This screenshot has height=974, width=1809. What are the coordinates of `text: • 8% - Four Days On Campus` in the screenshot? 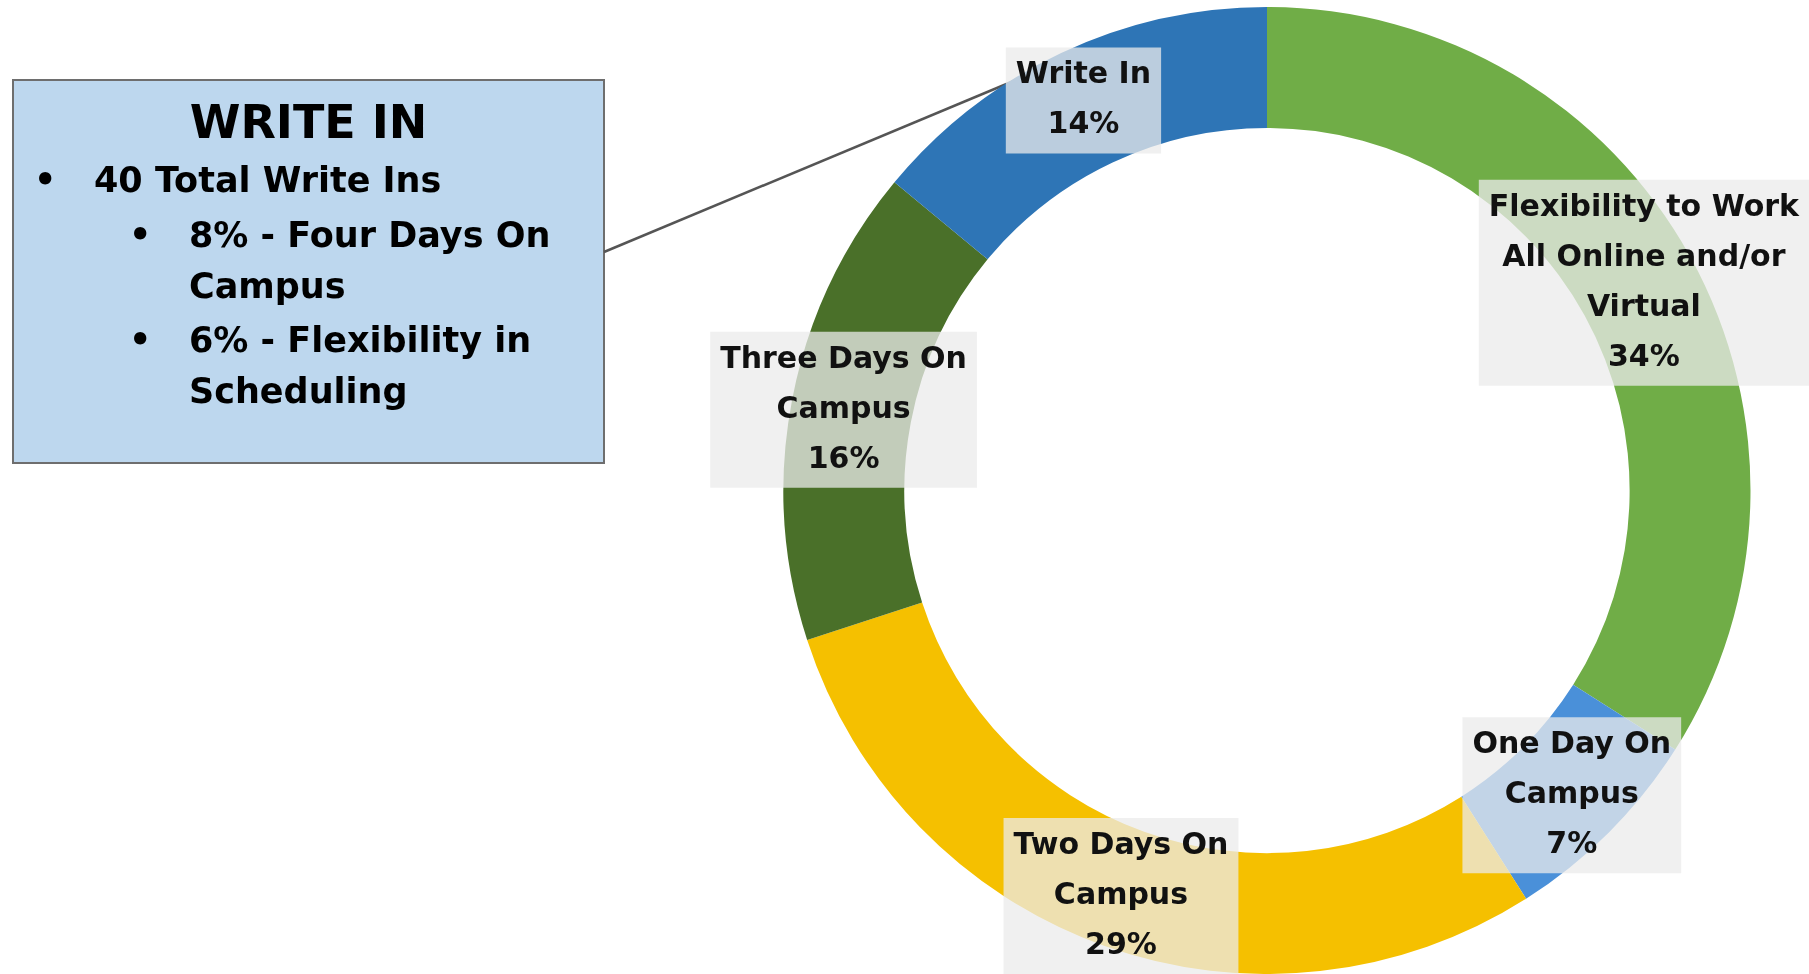 It's located at (340, 260).